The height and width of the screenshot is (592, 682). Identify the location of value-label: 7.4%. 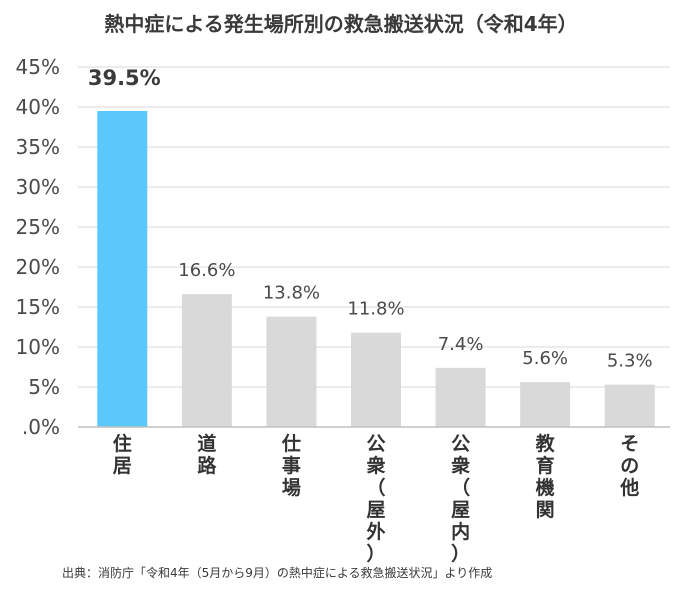
(461, 344).